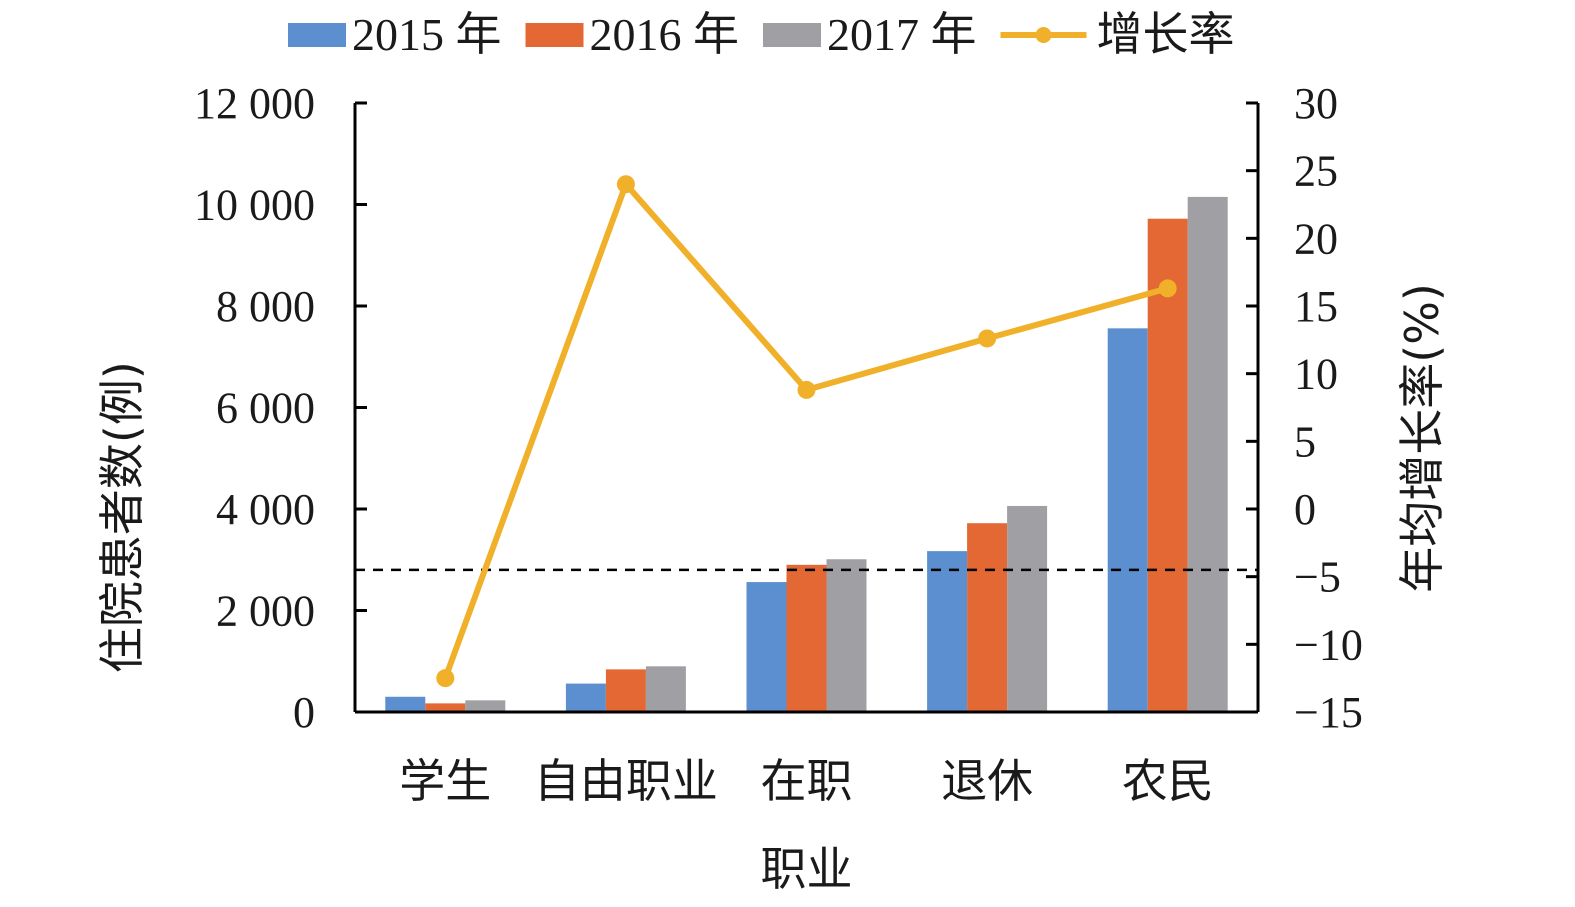 Image resolution: width=1575 pixels, height=907 pixels. I want to click on legend: 2015 年 2016 年 2017 年 增长率, so click(761, 34).